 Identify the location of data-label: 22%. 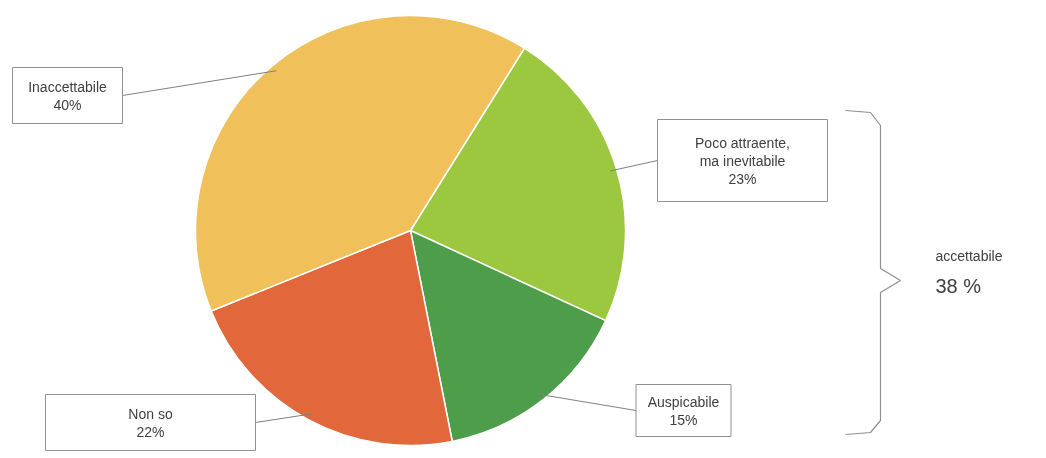
(150, 431).